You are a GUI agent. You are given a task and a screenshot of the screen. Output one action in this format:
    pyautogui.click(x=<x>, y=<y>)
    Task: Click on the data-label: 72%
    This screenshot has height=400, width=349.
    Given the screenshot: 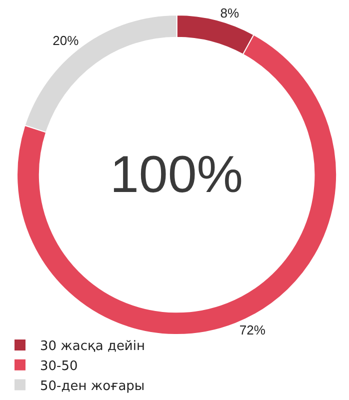 What is the action you would take?
    pyautogui.click(x=252, y=330)
    